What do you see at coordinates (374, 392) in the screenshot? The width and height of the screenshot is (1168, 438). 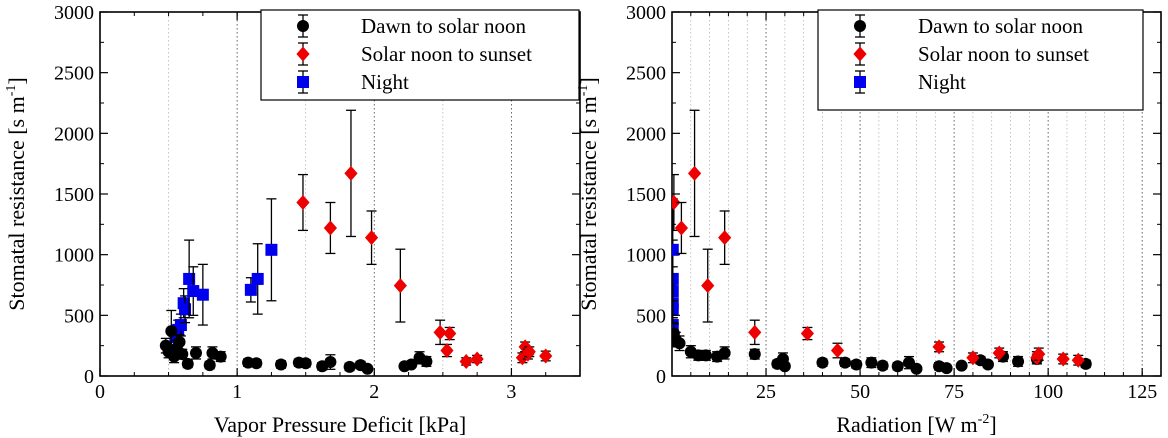 I see `x-tick-label: 2` at bounding box center [374, 392].